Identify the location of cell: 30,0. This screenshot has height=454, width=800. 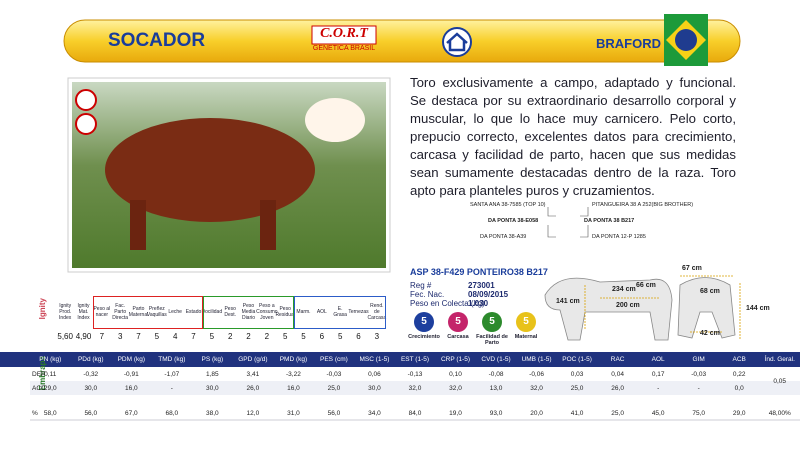
(212, 388).